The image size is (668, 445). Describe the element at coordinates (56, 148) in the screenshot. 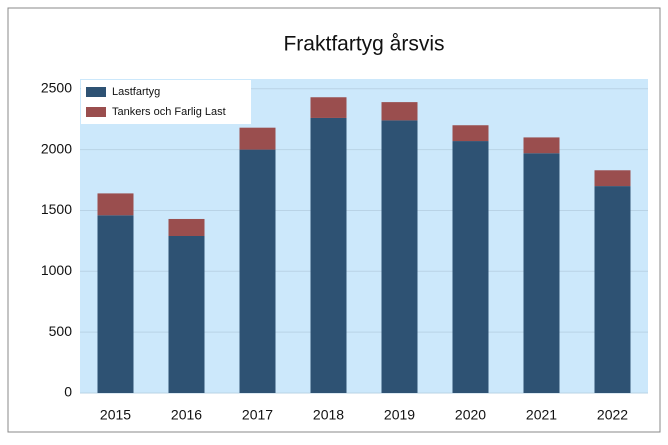

I see `y-tick-label: 2000` at that location.